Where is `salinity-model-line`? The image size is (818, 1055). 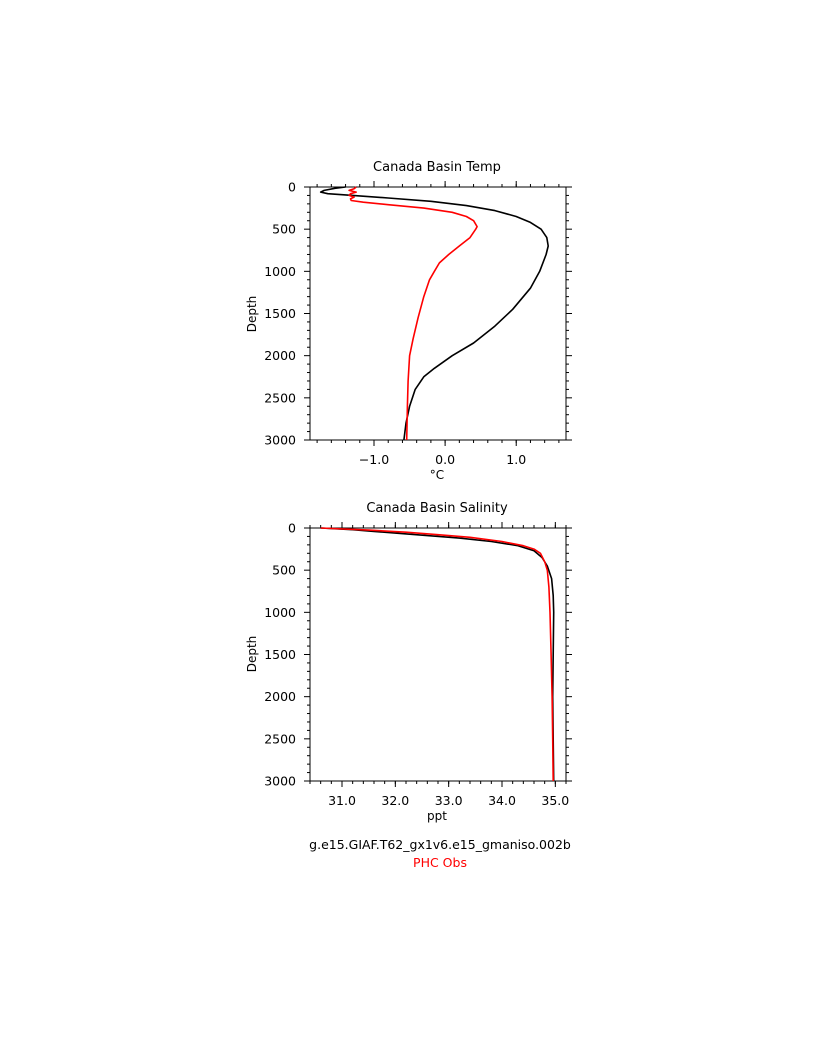
salinity-model-line is located at coordinates (437, 654).